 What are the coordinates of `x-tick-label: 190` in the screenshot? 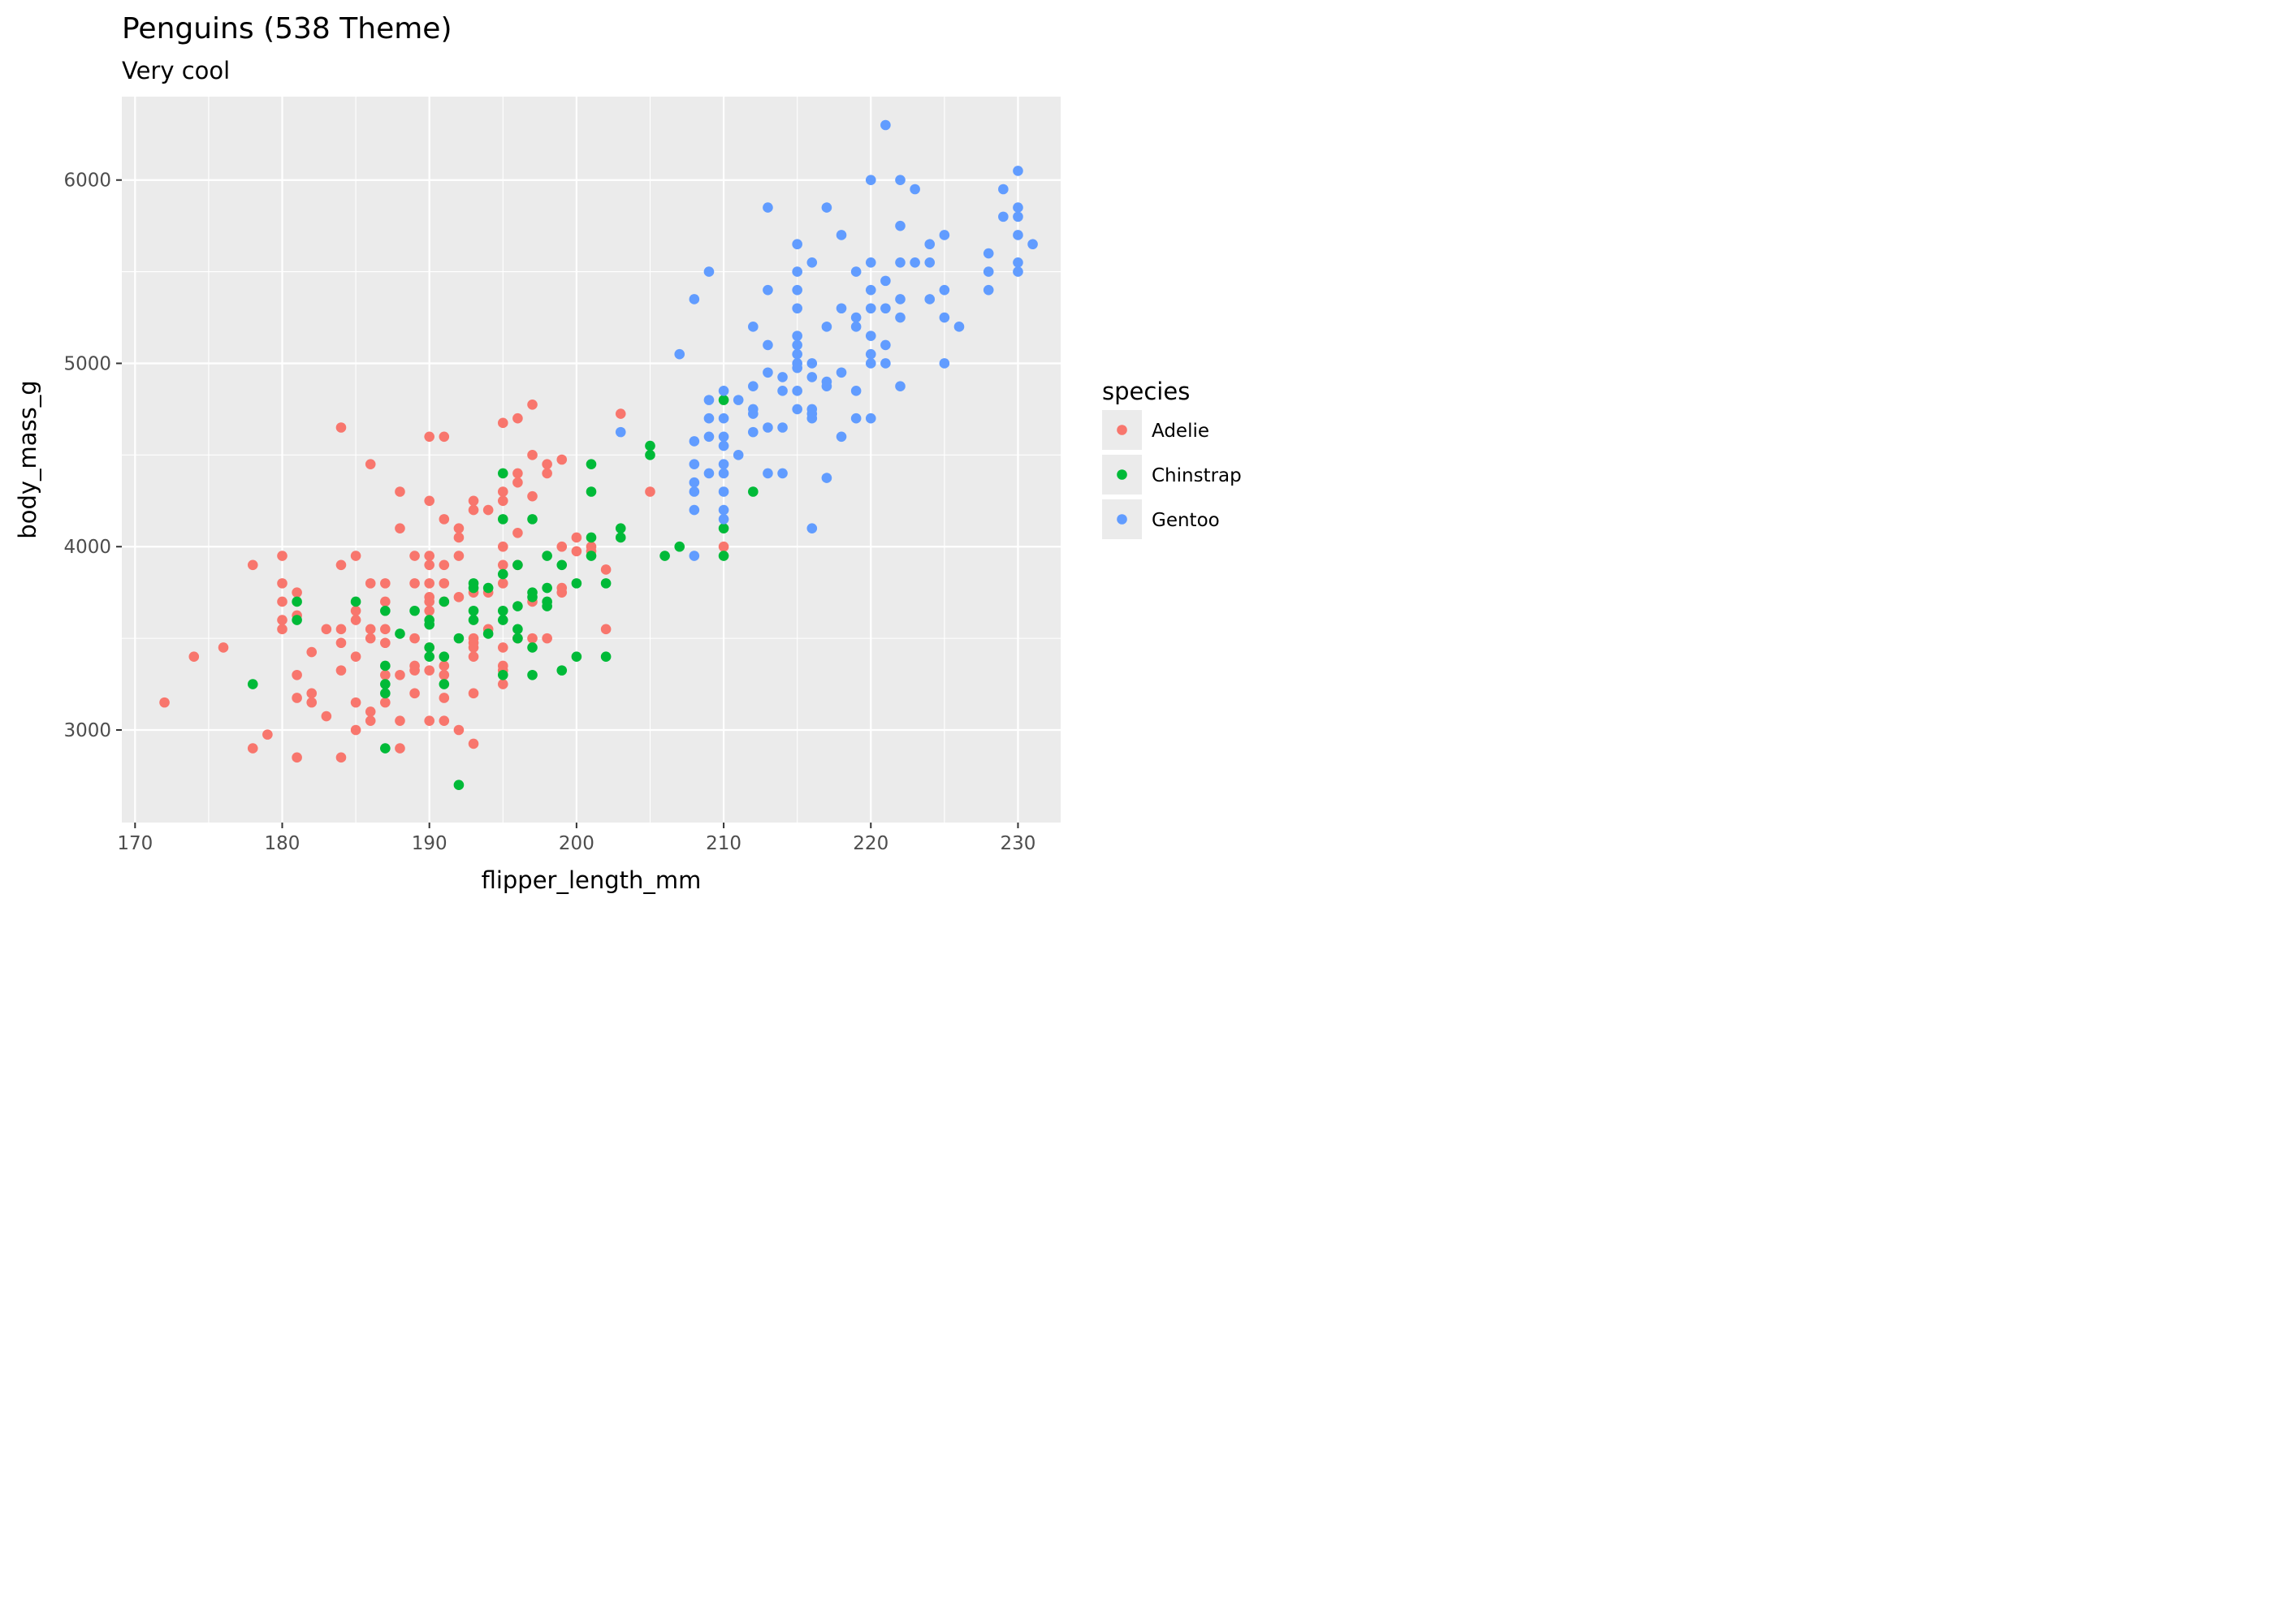 It's located at (429, 843).